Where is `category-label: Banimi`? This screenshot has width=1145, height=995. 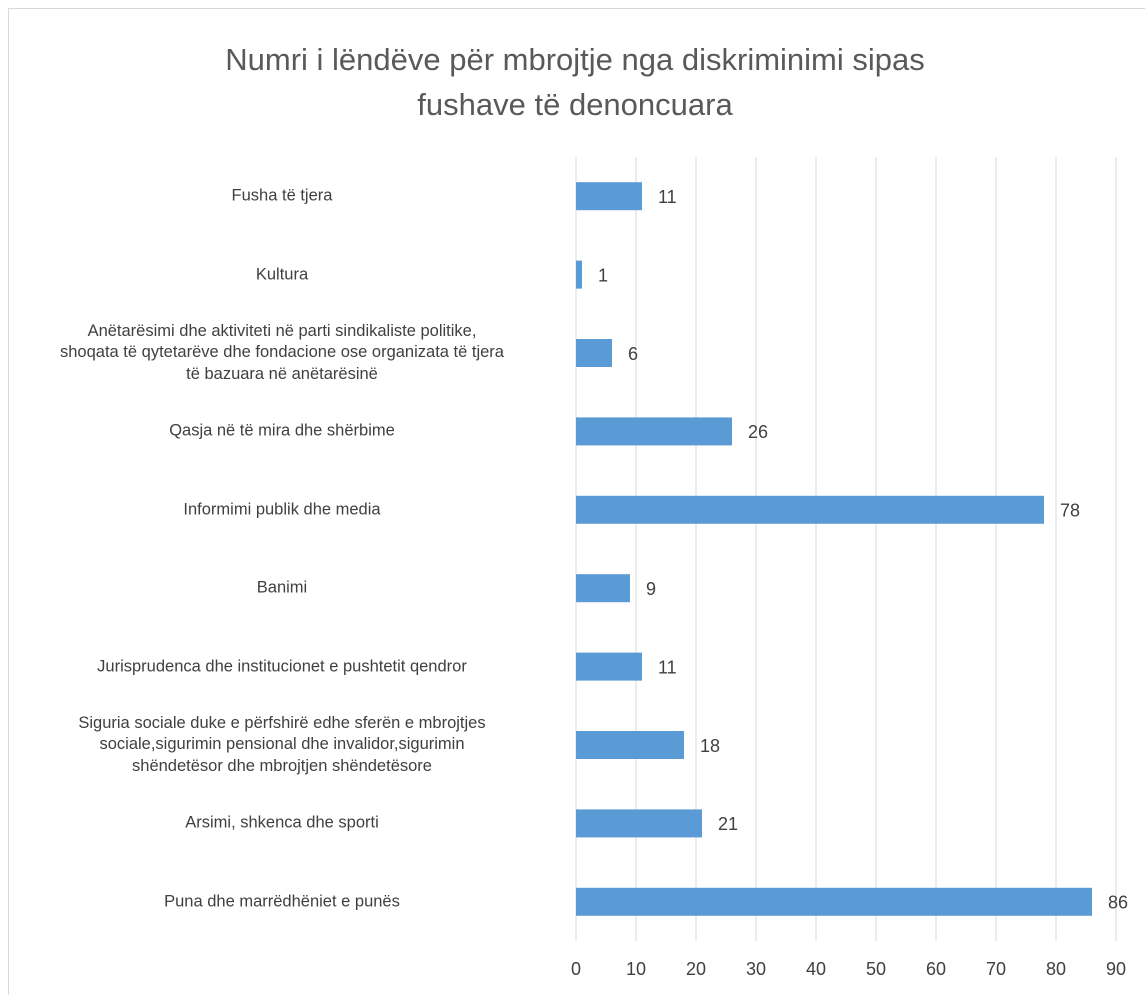 category-label: Banimi is located at coordinates (282, 587).